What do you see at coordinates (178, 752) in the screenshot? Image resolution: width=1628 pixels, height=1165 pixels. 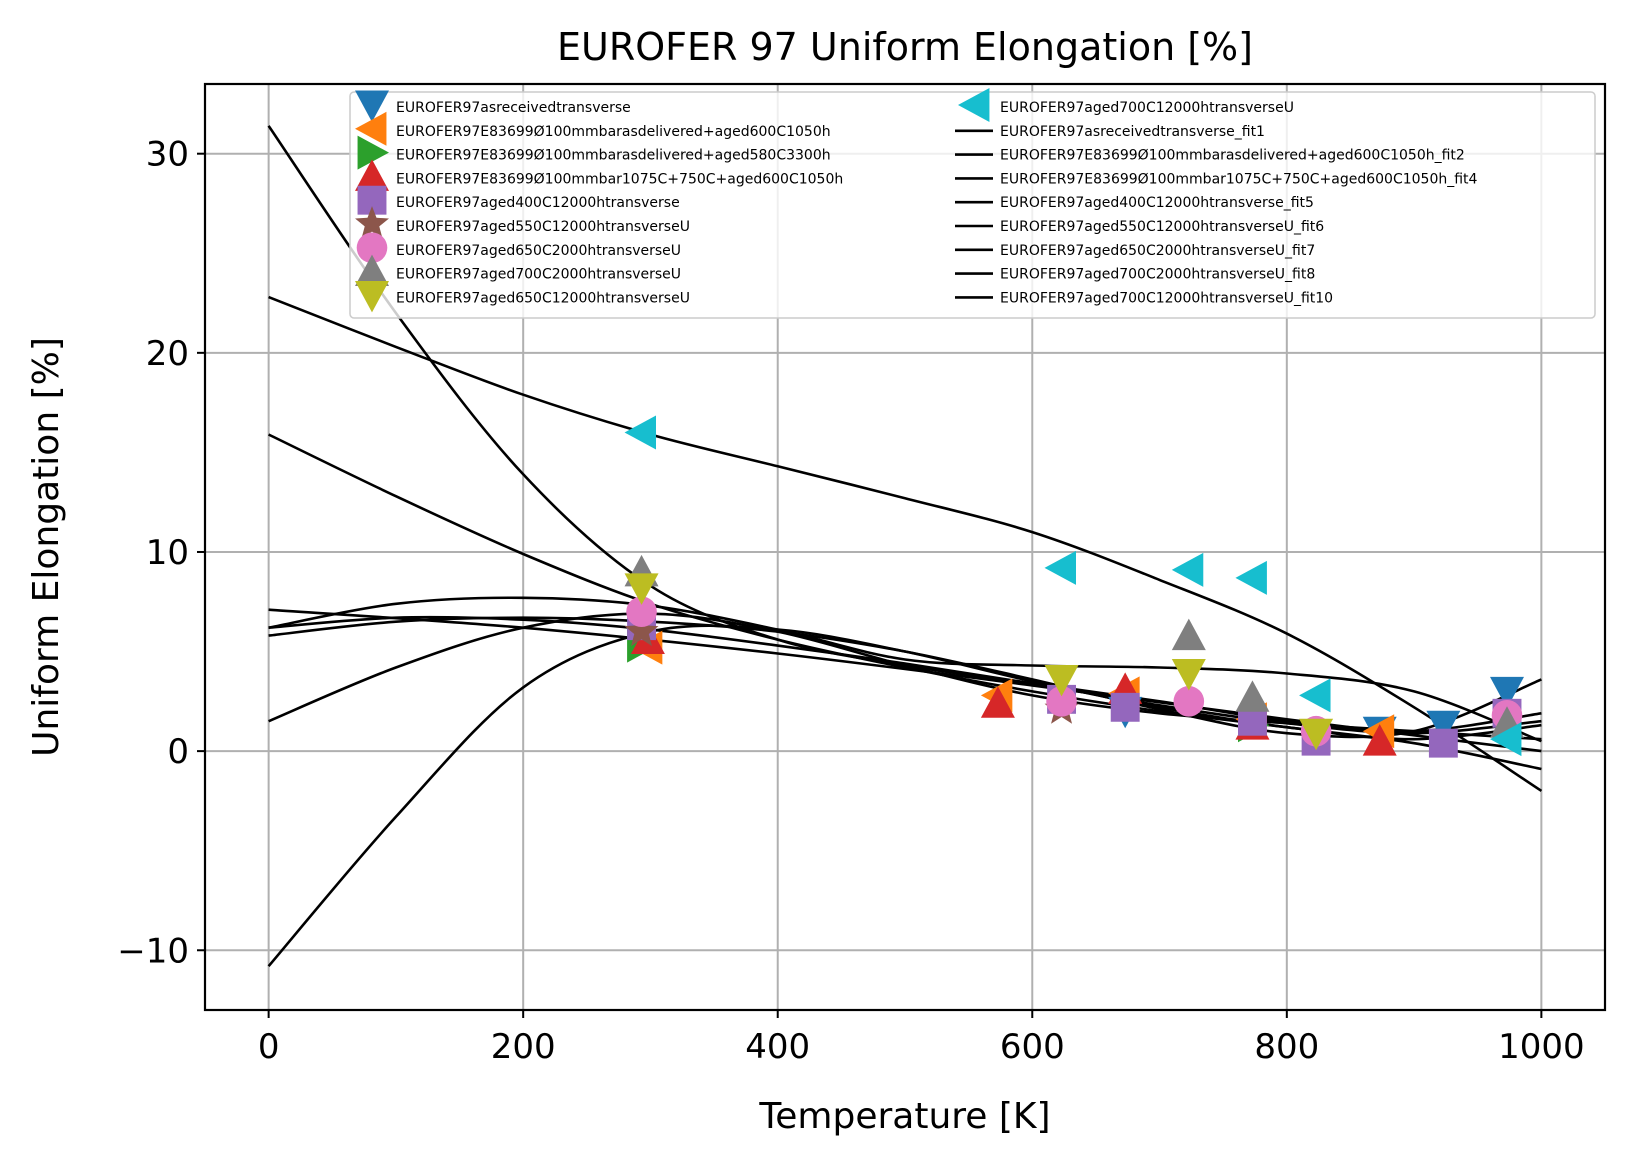 I see `y-tick-label: 0` at bounding box center [178, 752].